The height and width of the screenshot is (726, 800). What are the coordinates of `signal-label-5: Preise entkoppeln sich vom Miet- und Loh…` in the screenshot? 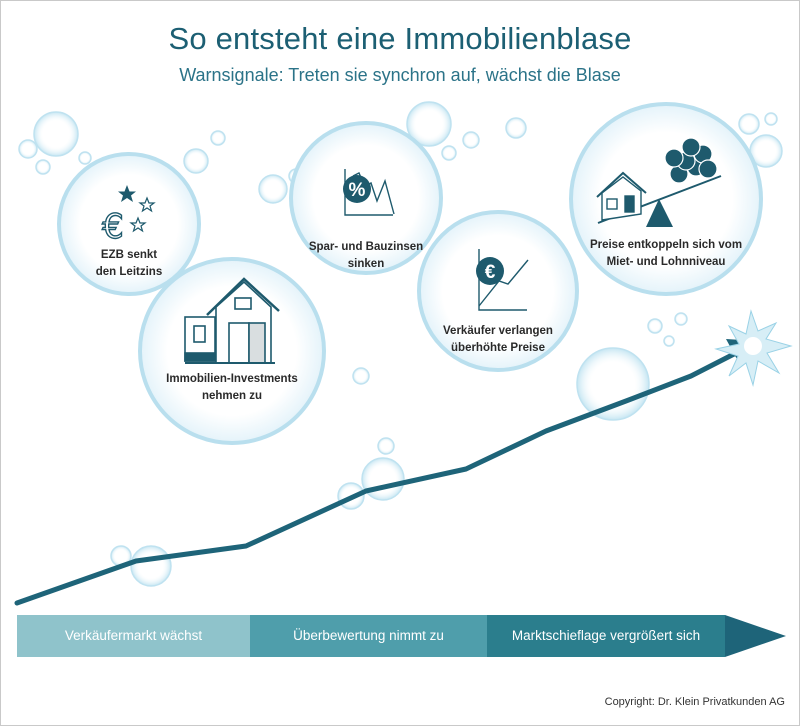 It's located at (666, 254).